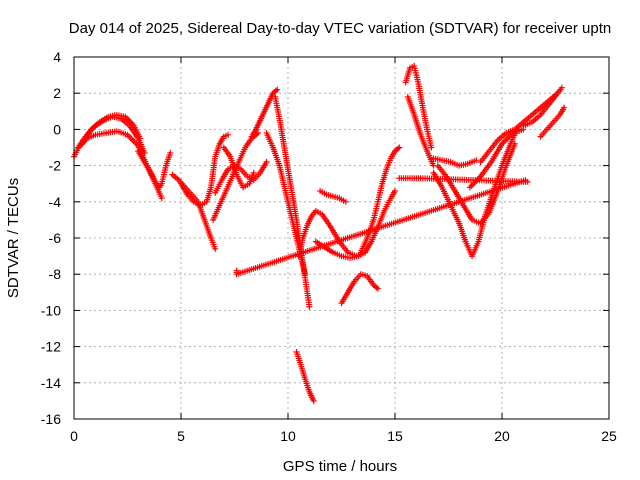  Describe the element at coordinates (51, 419) in the screenshot. I see `y-tick-label-0: -16` at that location.